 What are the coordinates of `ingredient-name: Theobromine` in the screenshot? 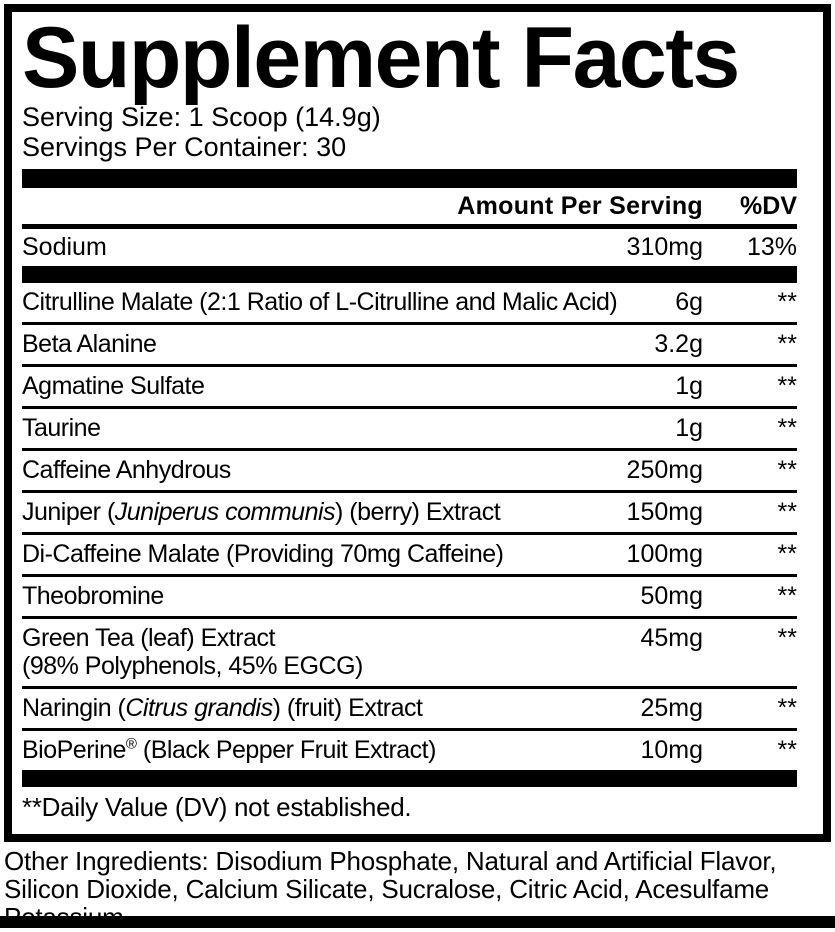 It's located at (93, 596).